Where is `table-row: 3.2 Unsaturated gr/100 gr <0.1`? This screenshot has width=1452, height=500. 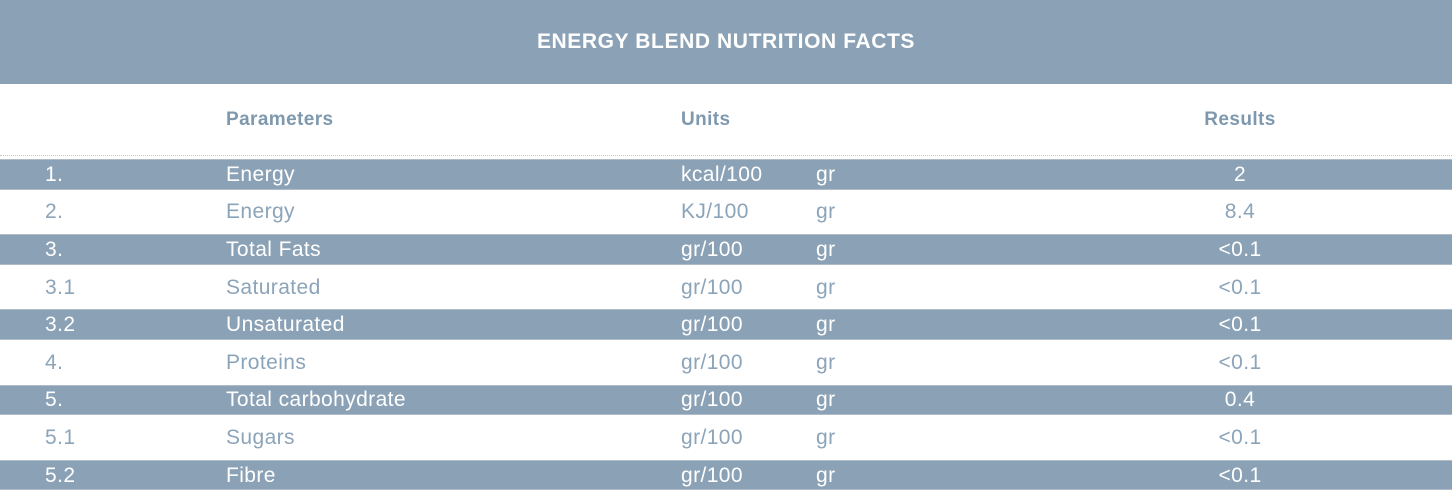 table-row: 3.2 Unsaturated gr/100 gr <0.1 is located at coordinates (726, 325).